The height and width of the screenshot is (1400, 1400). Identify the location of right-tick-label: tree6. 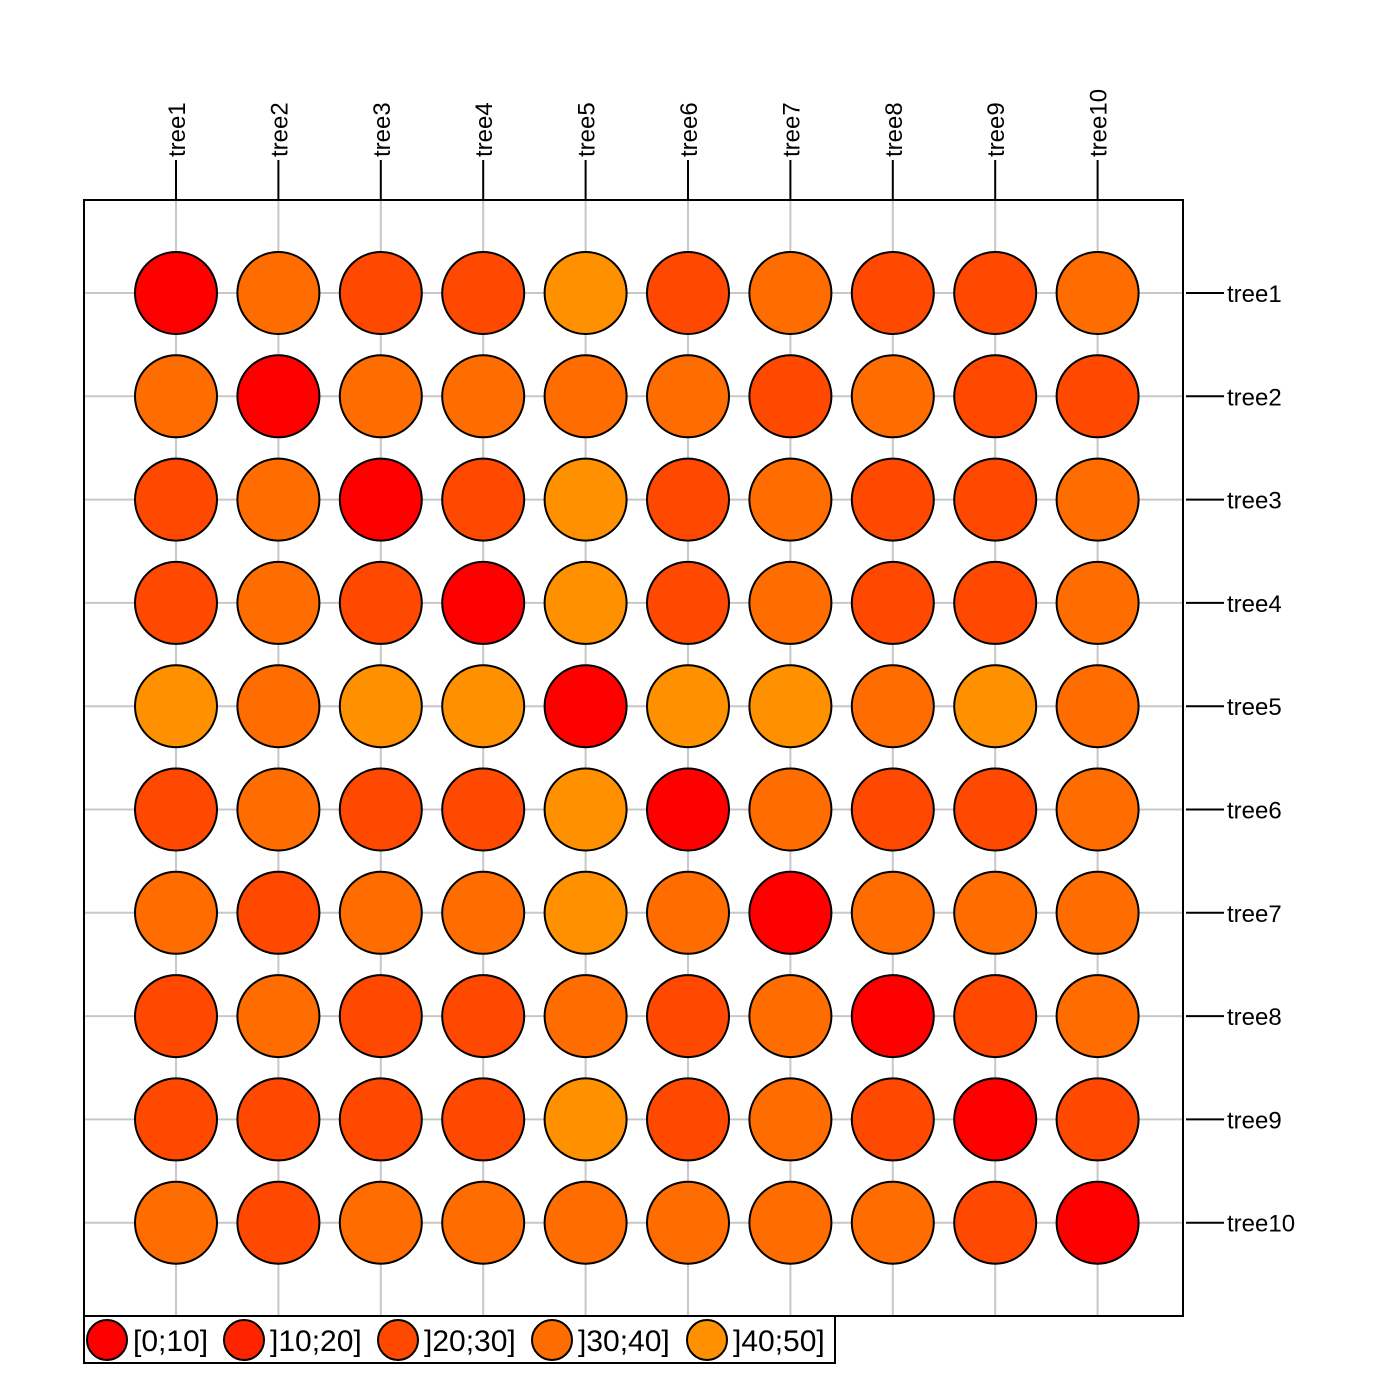
(1254, 811).